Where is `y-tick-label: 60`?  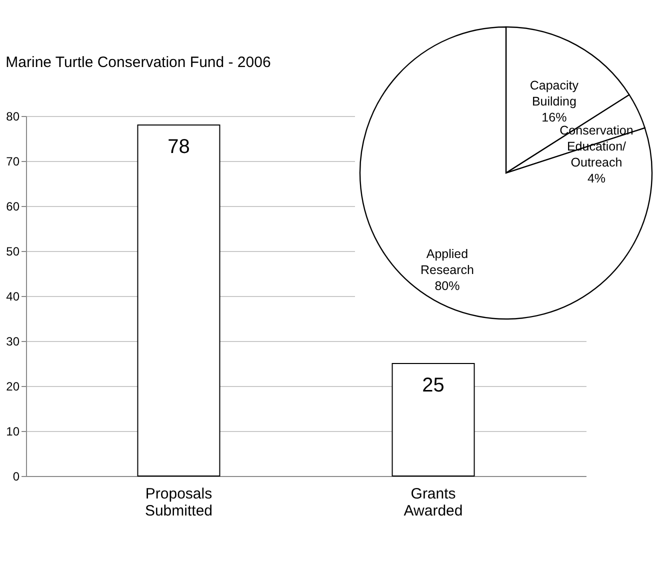 y-tick-label: 60 is located at coordinates (13, 207).